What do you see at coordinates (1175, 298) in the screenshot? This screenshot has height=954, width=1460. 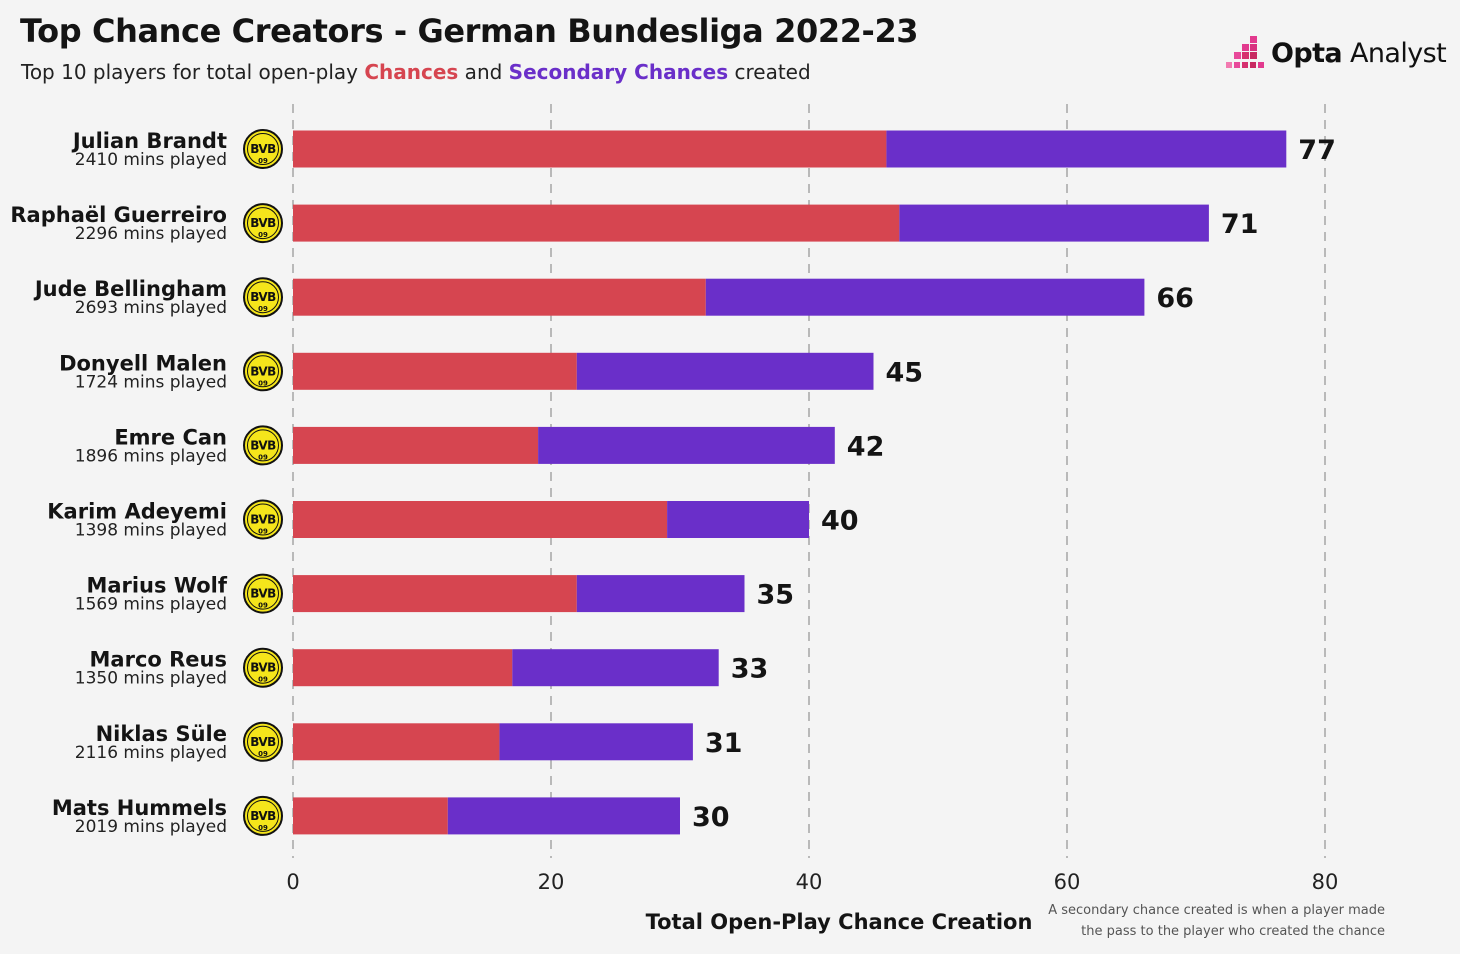 I see `total-value-label: 66` at bounding box center [1175, 298].